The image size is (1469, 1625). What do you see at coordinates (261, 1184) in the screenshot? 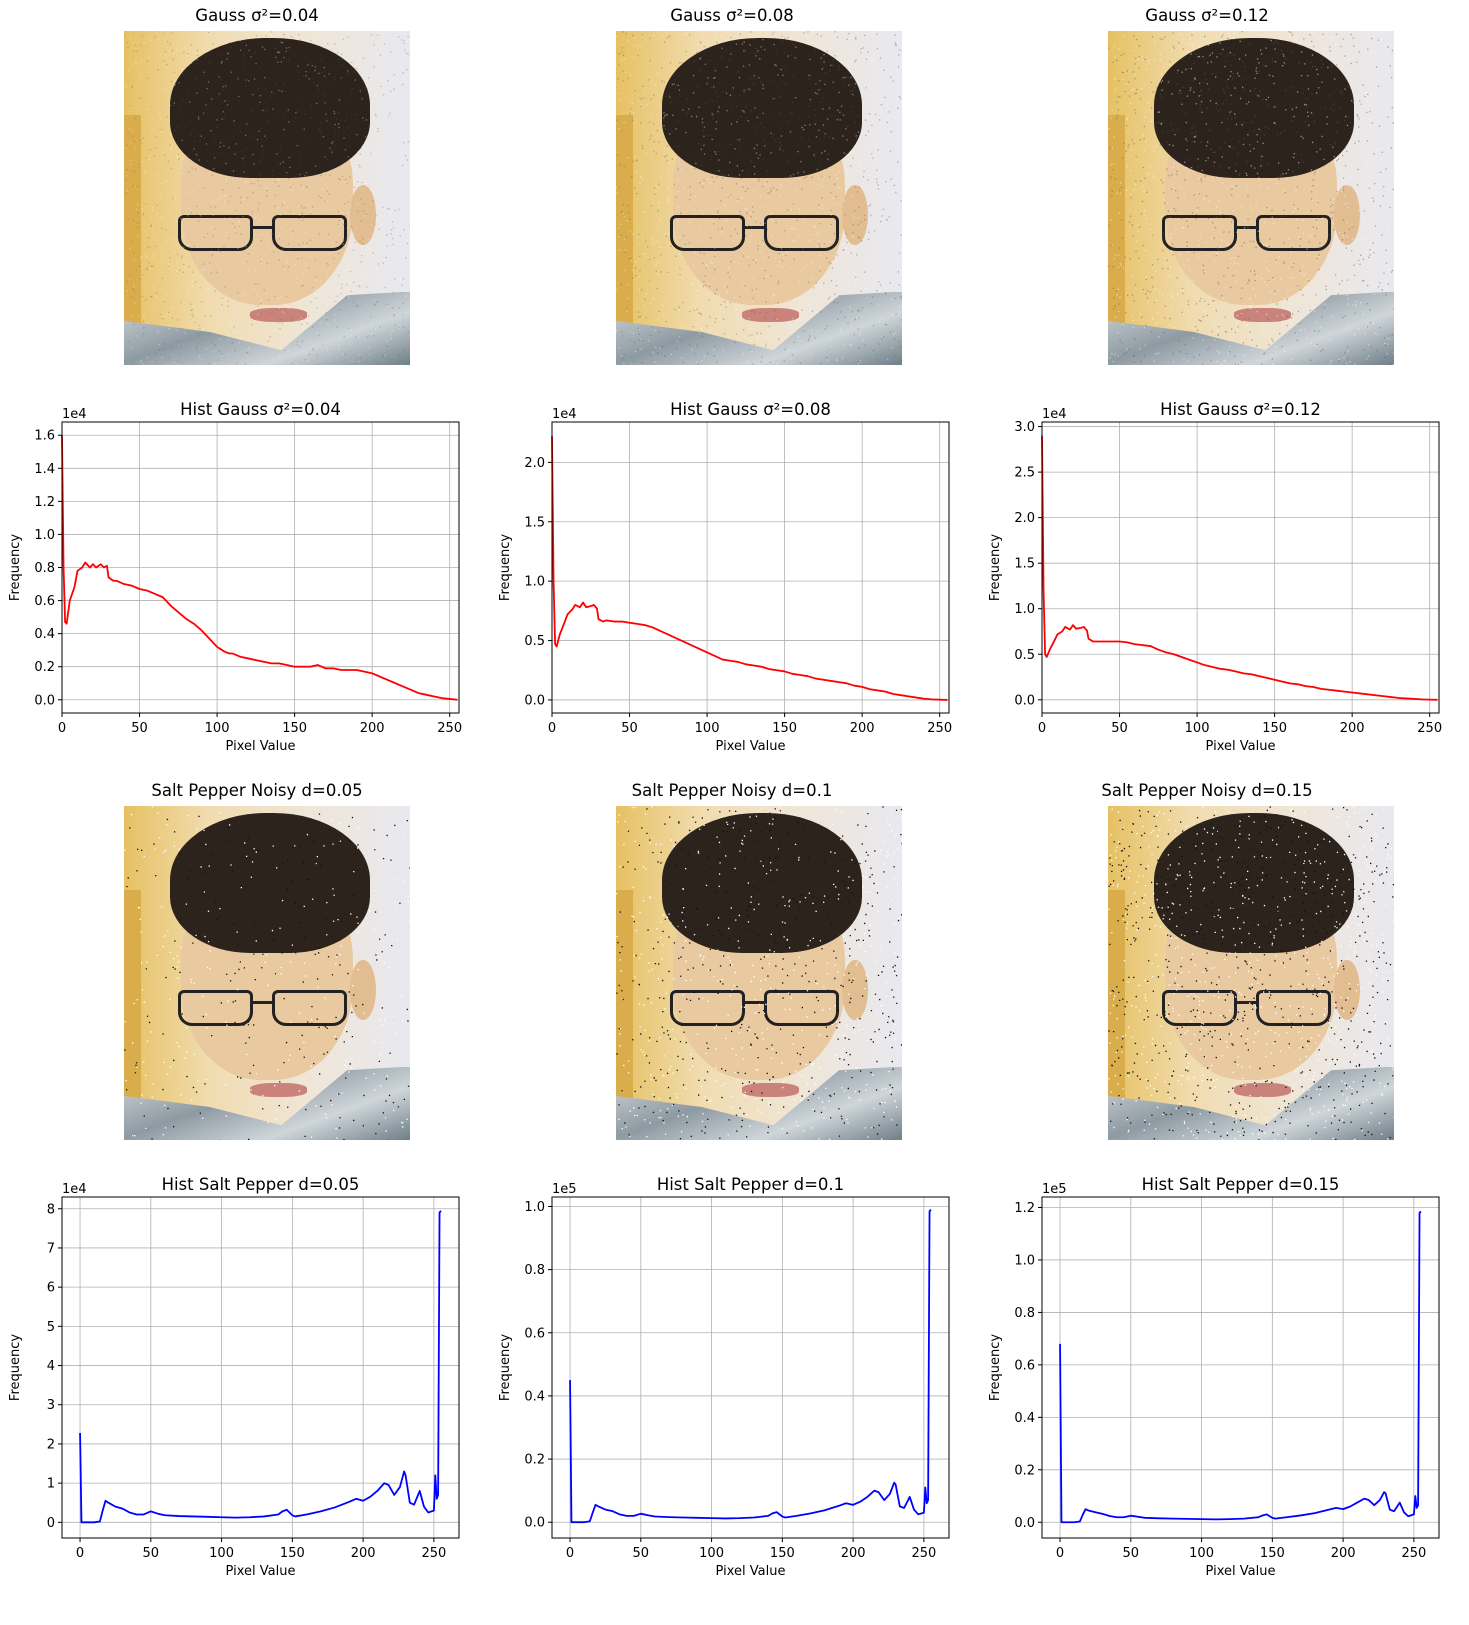
I see `chart-title: Hist Salt Pepper d=0.05` at bounding box center [261, 1184].